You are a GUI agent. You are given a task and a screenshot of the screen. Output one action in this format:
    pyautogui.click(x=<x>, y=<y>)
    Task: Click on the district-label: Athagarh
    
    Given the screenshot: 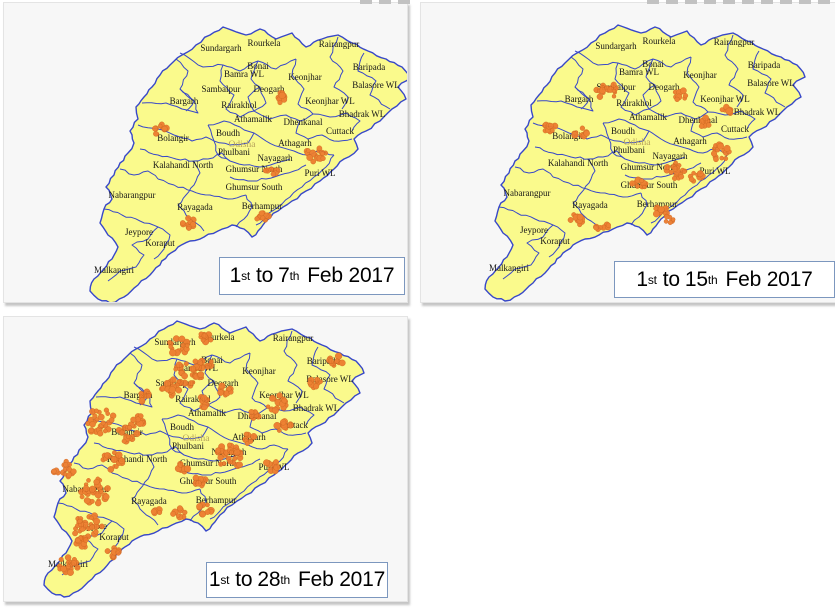 What is the action you would take?
    pyautogui.click(x=295, y=143)
    